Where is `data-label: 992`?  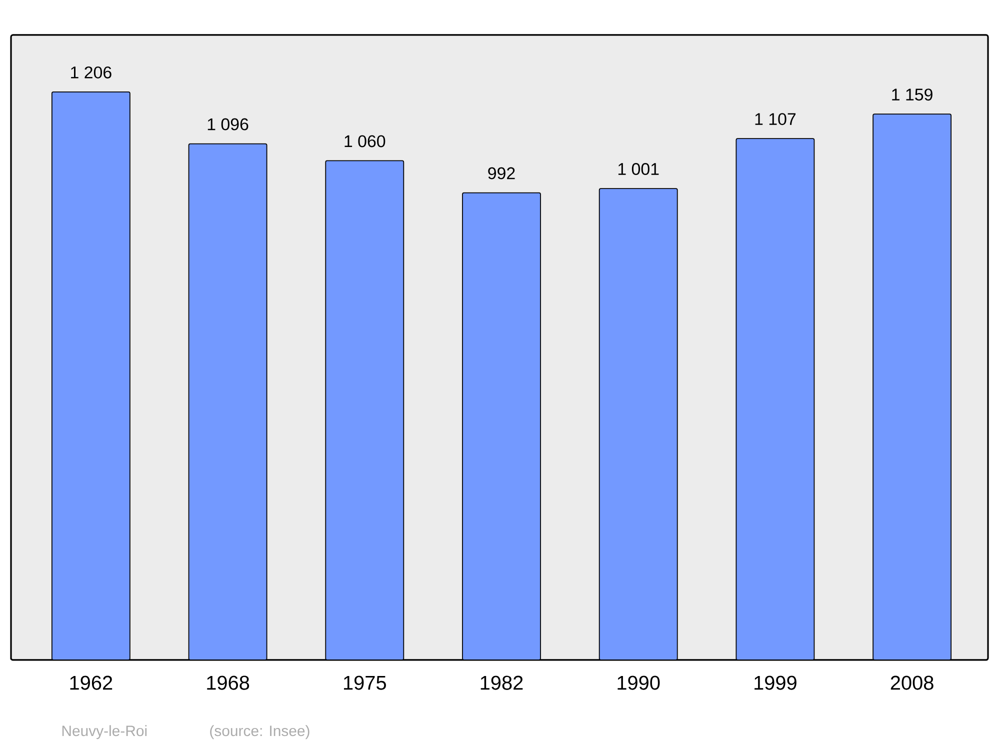
data-label: 992 is located at coordinates (501, 173).